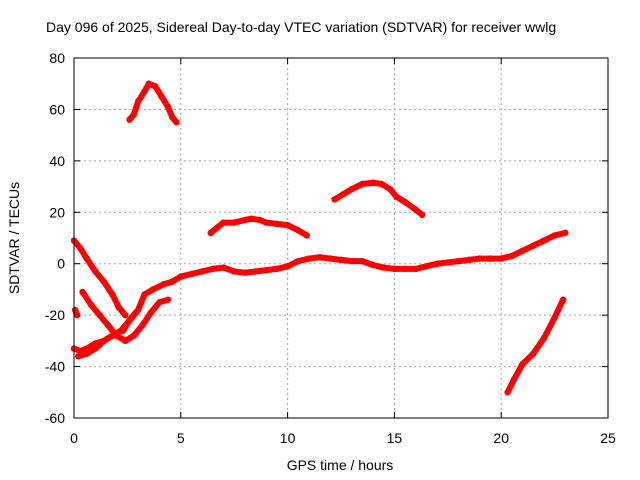 This screenshot has height=480, width=640. What do you see at coordinates (288, 438) in the screenshot?
I see `x-tick-label: 10` at bounding box center [288, 438].